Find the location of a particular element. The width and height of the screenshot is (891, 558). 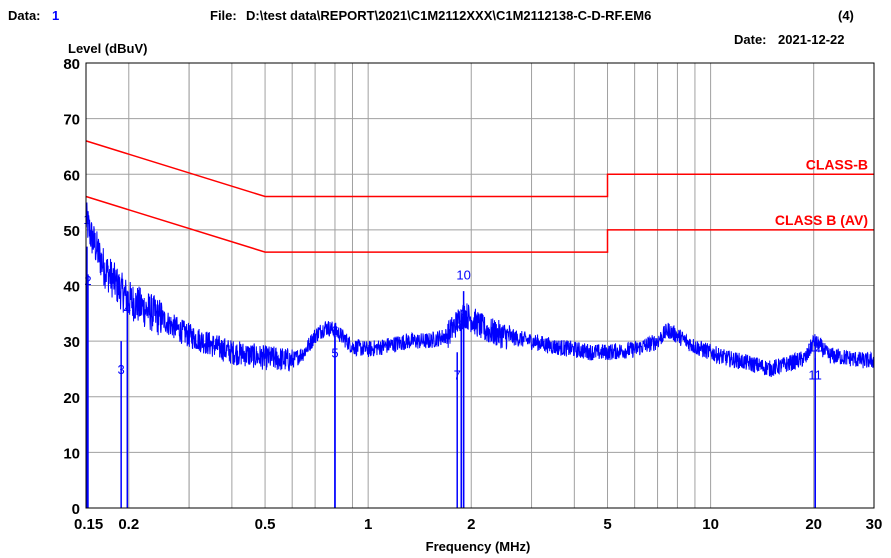

x-tick-label: 30 is located at coordinates (874, 524).